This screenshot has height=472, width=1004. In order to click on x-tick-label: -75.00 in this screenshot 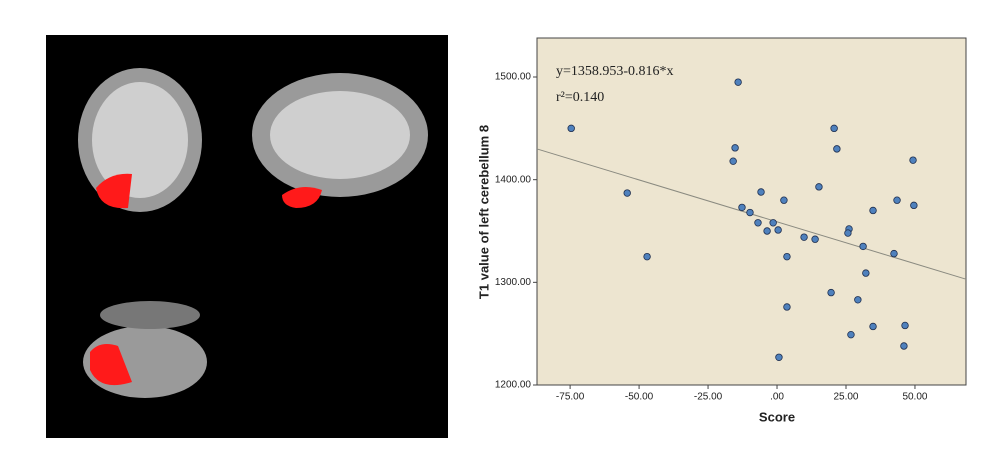, I will do `click(570, 397)`.